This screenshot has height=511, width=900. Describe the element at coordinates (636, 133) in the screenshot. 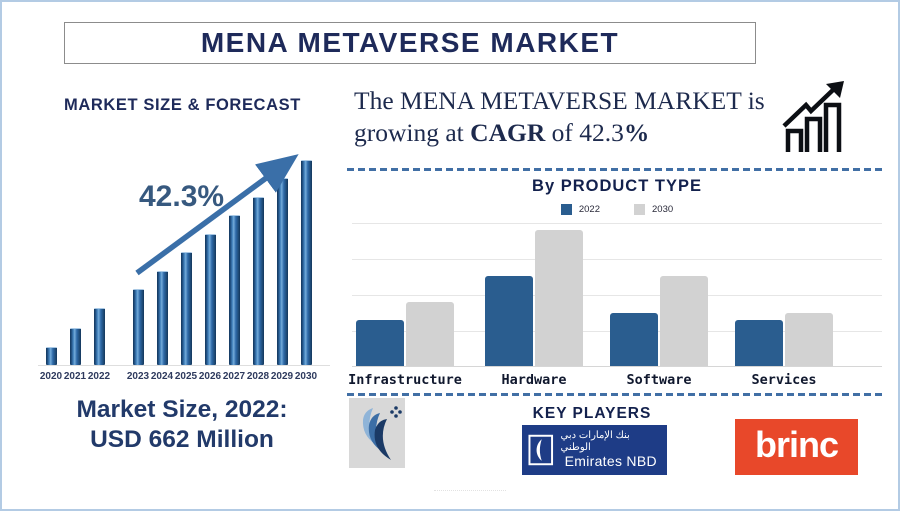

I see `headline-percent: %` at that location.